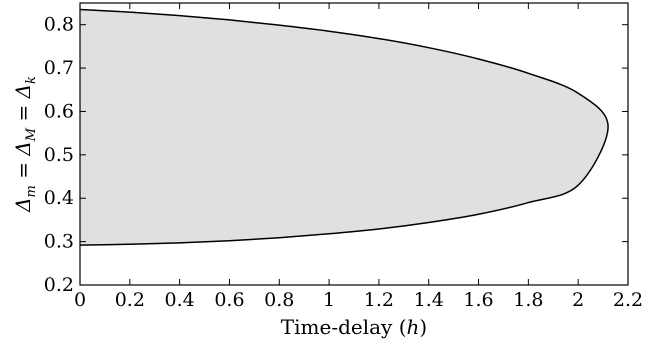 The width and height of the screenshot is (667, 349). What do you see at coordinates (59, 25) in the screenshot?
I see `y-tick-label: 0.8` at bounding box center [59, 25].